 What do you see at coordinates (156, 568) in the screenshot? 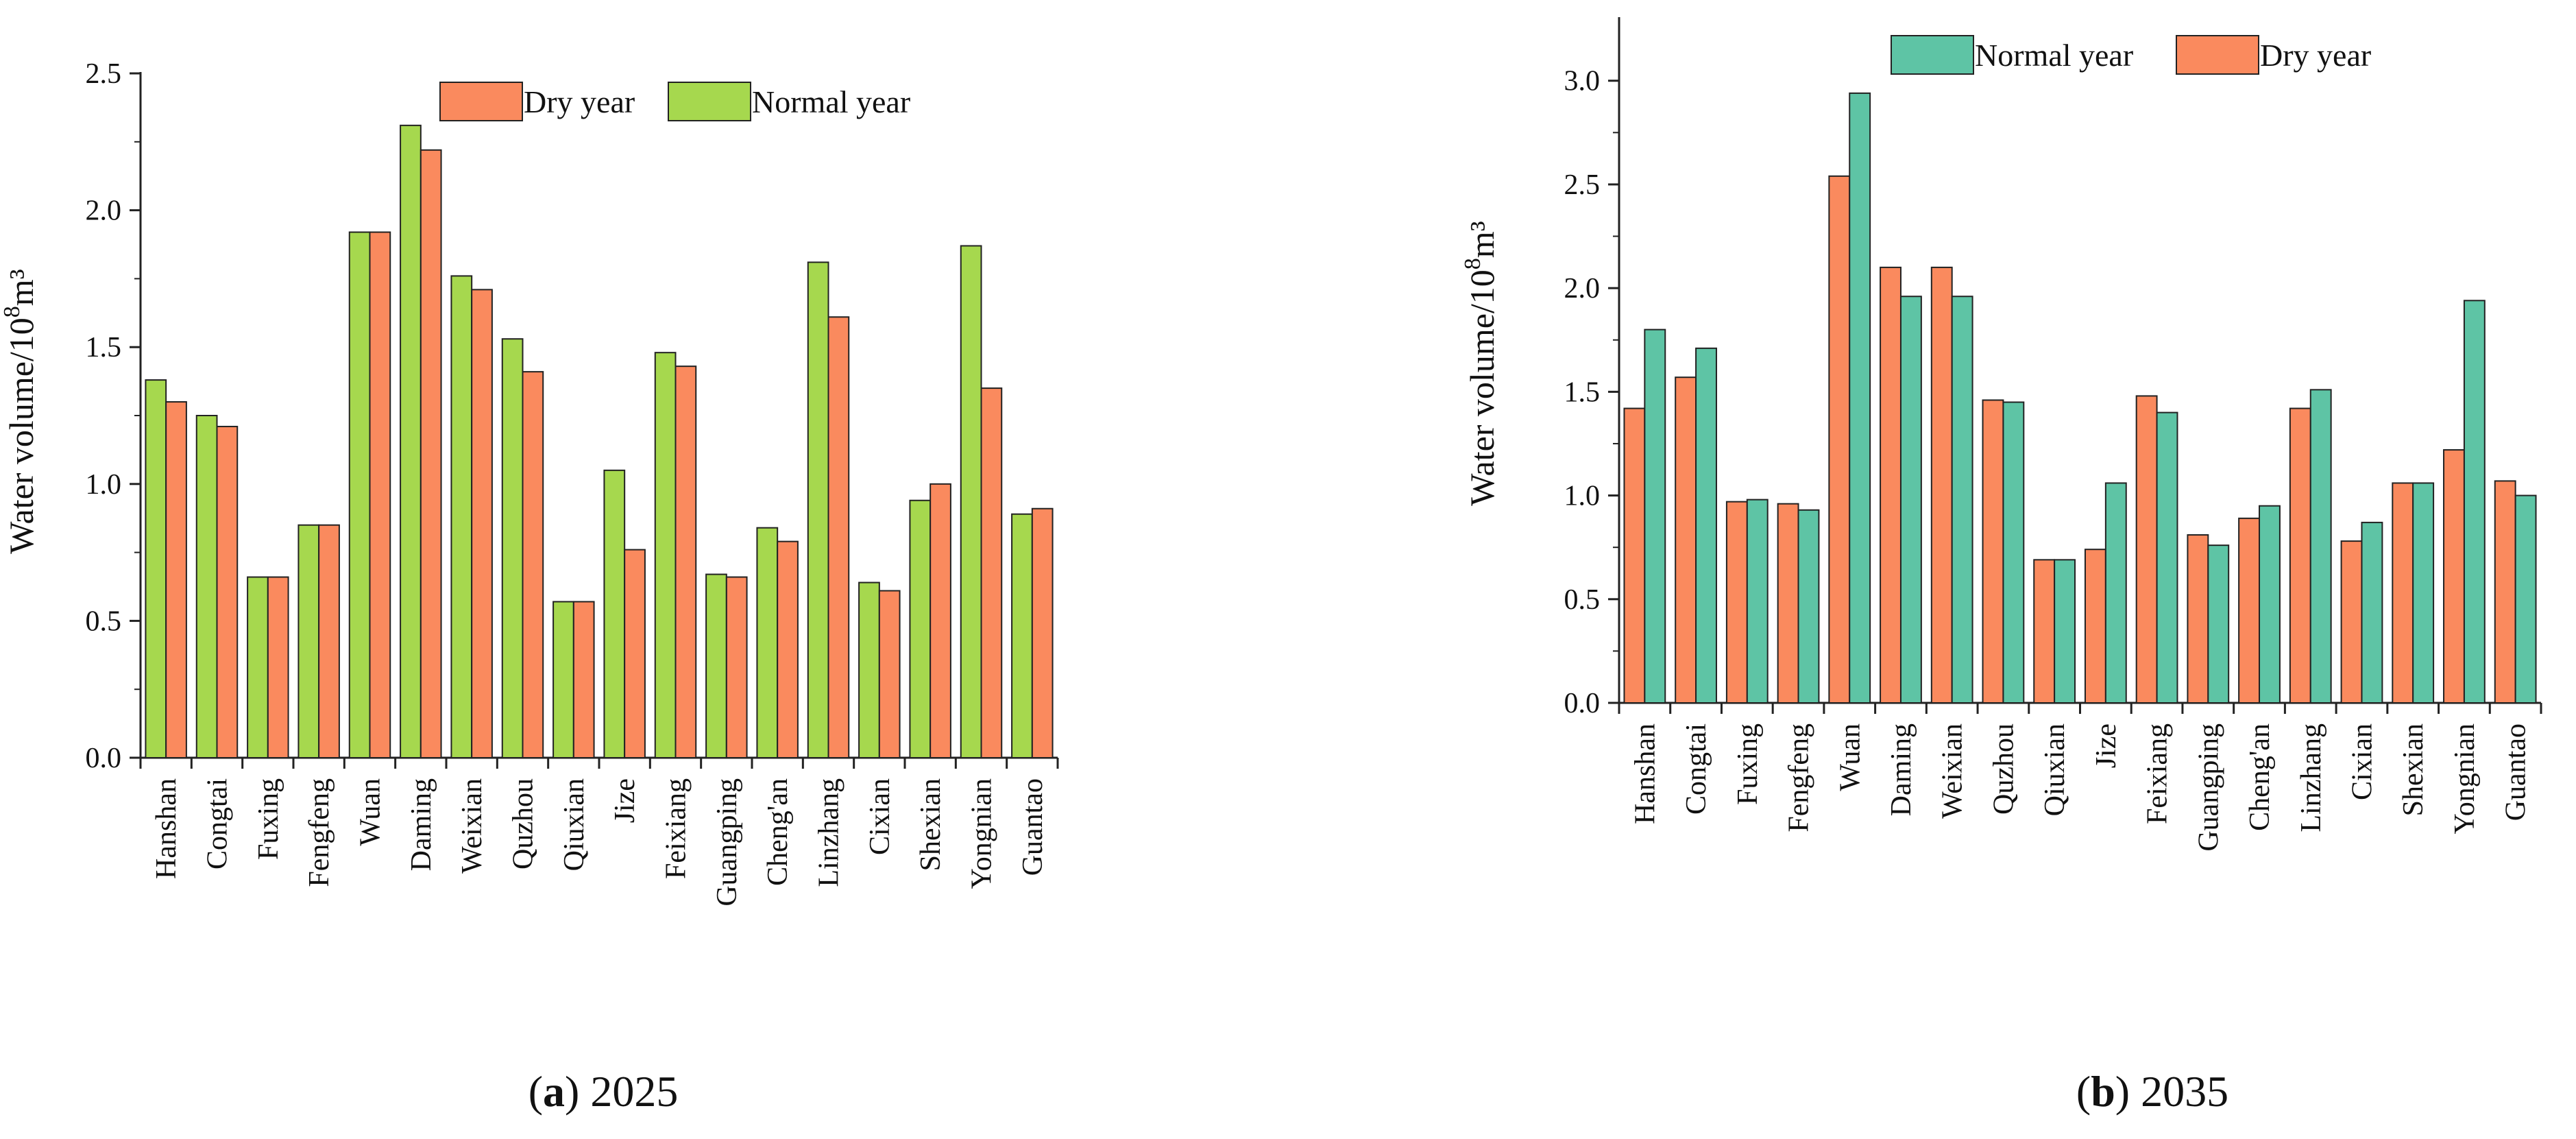
I see `bar-normal-year-hanshan` at bounding box center [156, 568].